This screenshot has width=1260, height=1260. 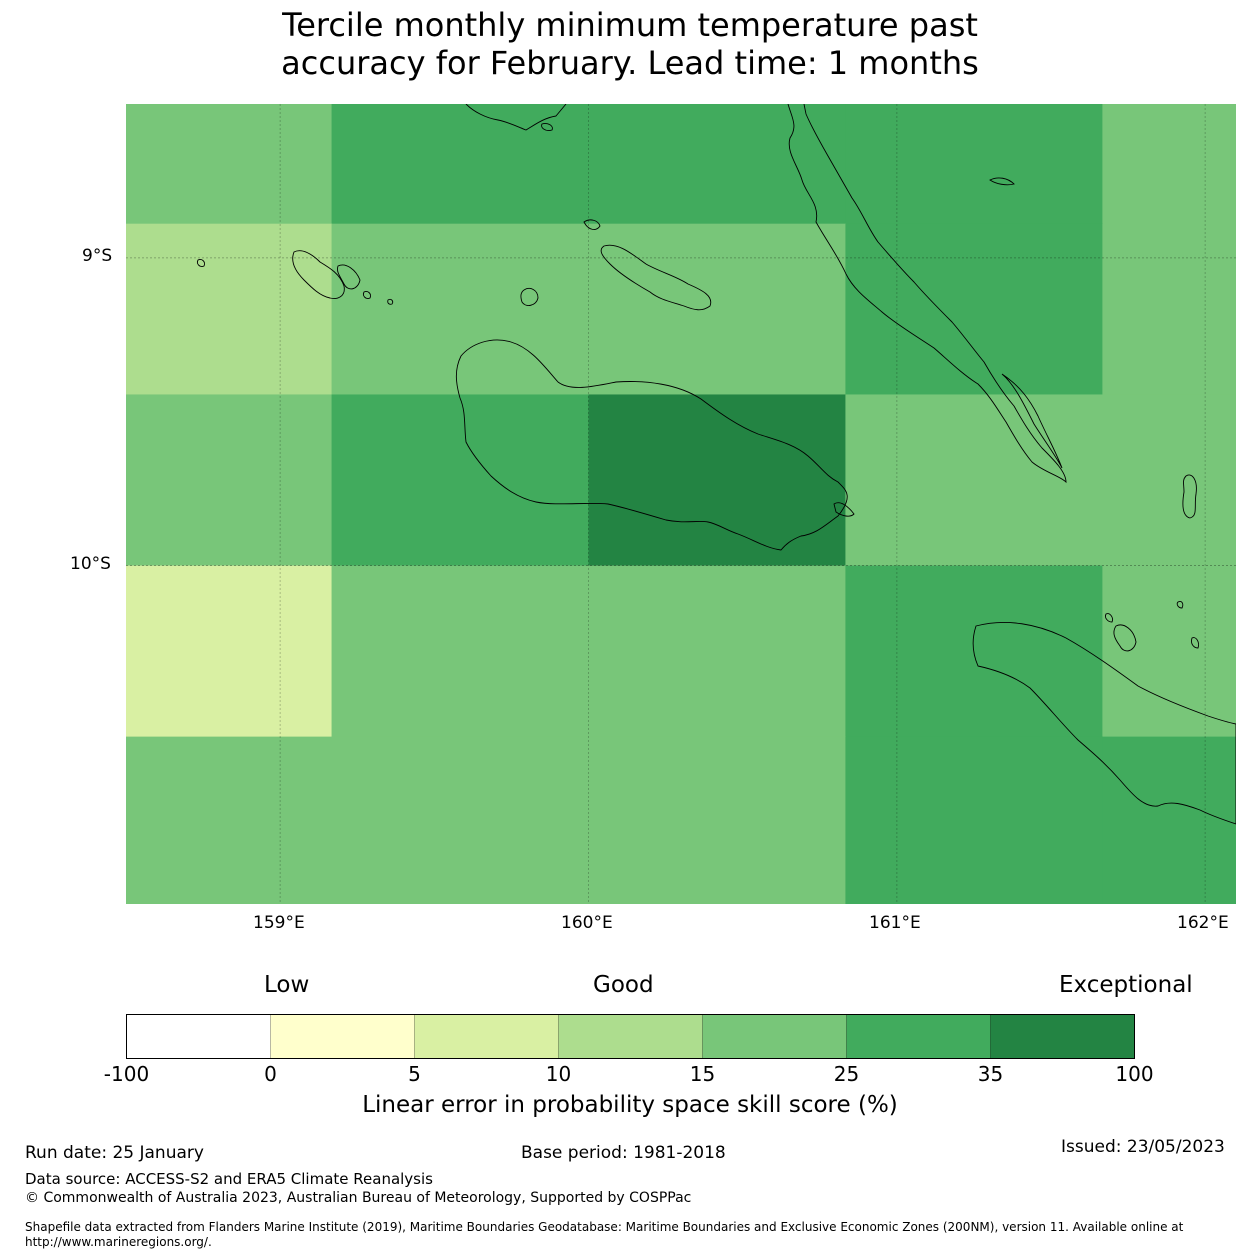 I want to click on coastline-guadalcanal, so click(x=651, y=445).